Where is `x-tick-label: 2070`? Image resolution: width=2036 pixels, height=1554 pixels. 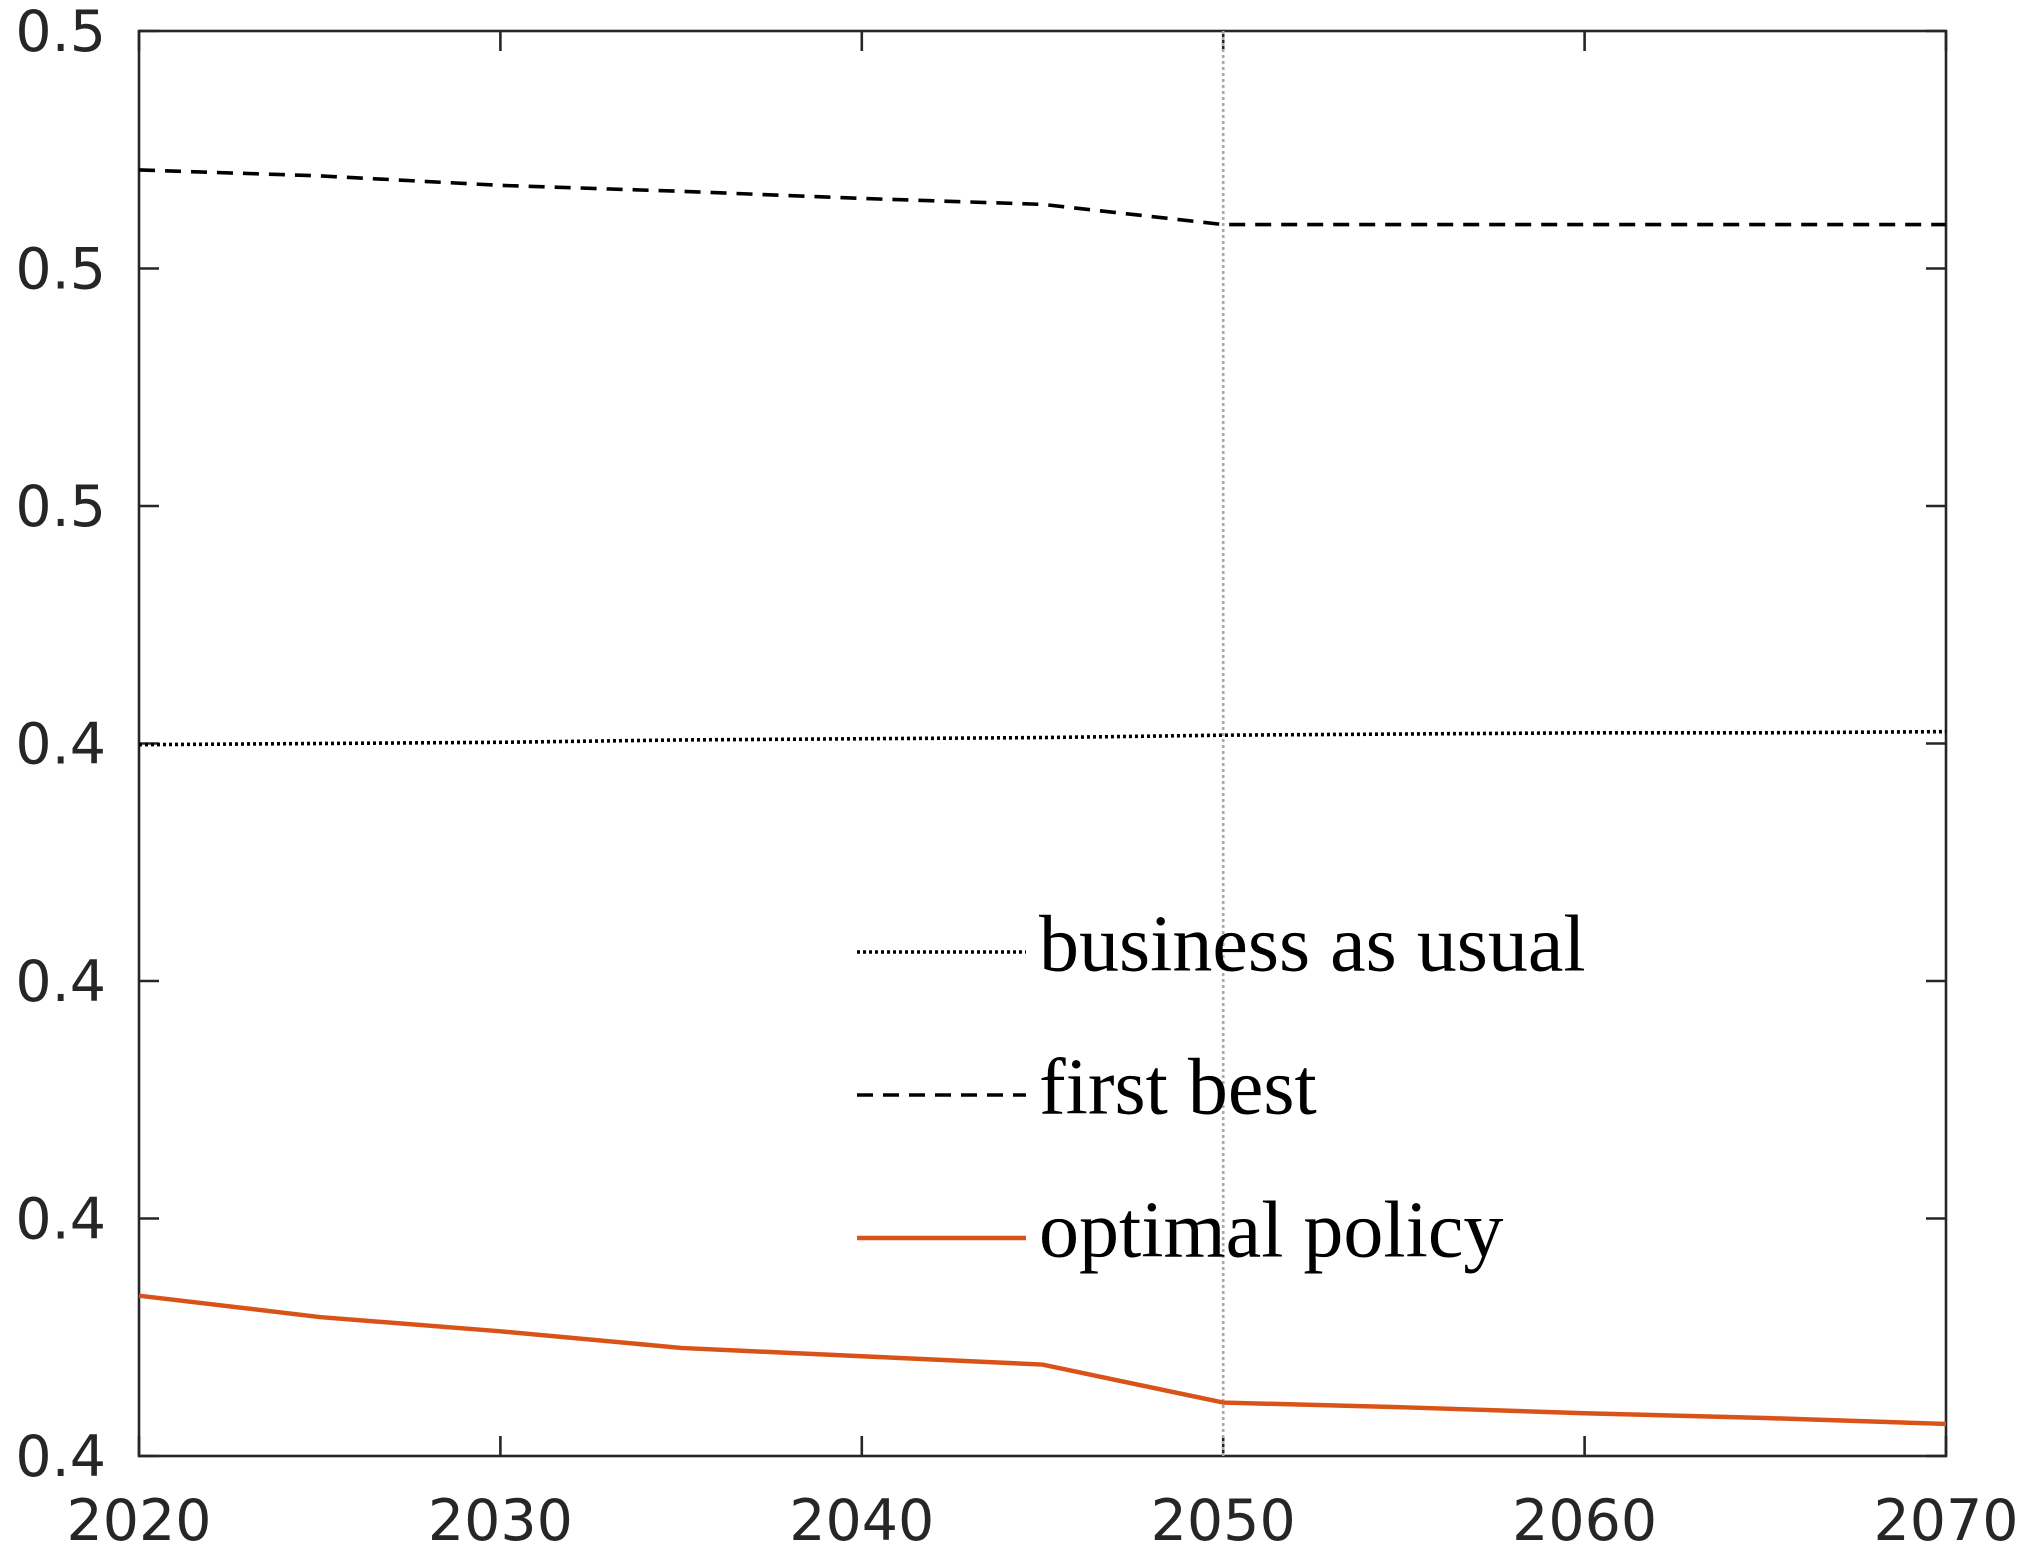 x-tick-label: 2070 is located at coordinates (1945, 1521).